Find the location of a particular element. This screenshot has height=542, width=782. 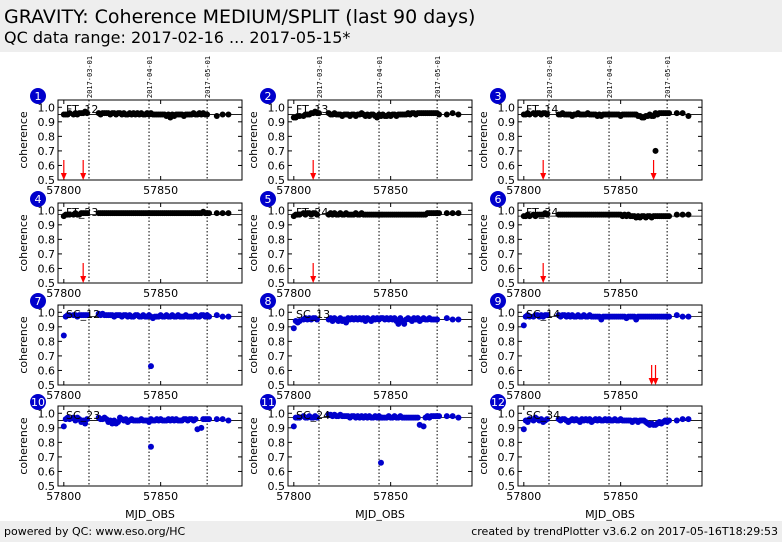

panel-name: SC_12 is located at coordinates (83, 314).